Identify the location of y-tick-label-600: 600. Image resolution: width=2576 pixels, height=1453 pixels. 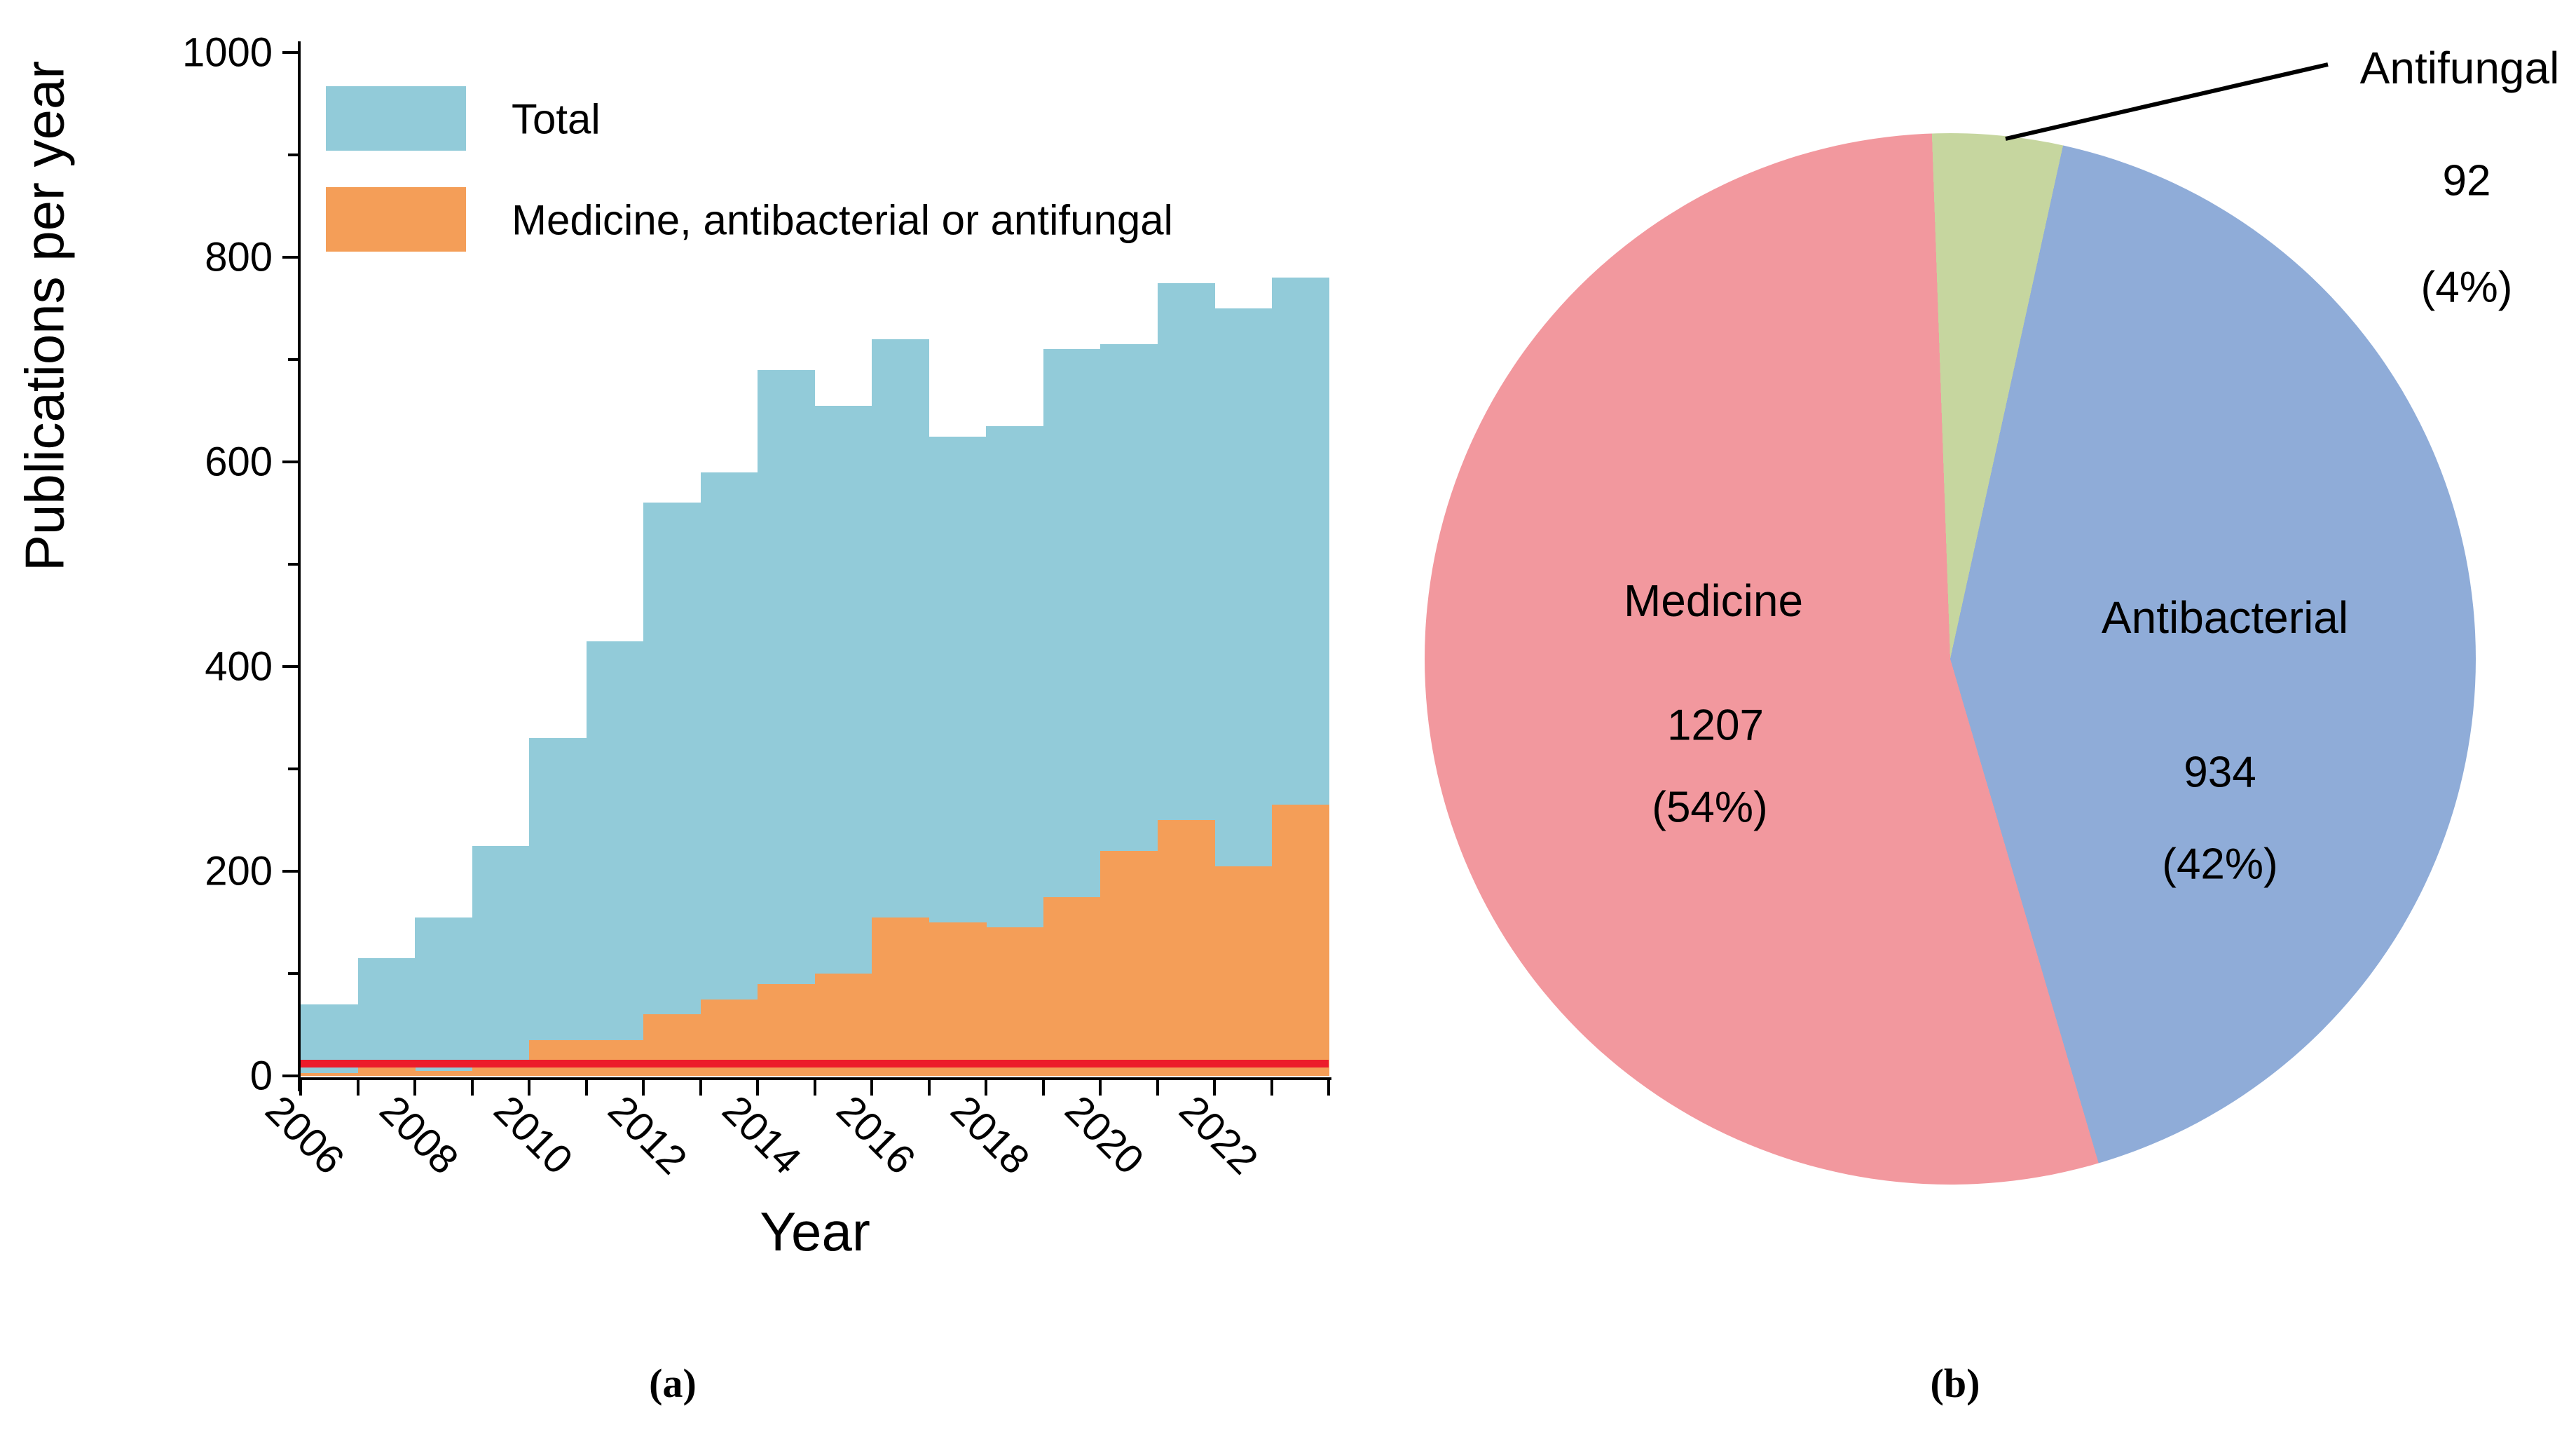
(239, 462).